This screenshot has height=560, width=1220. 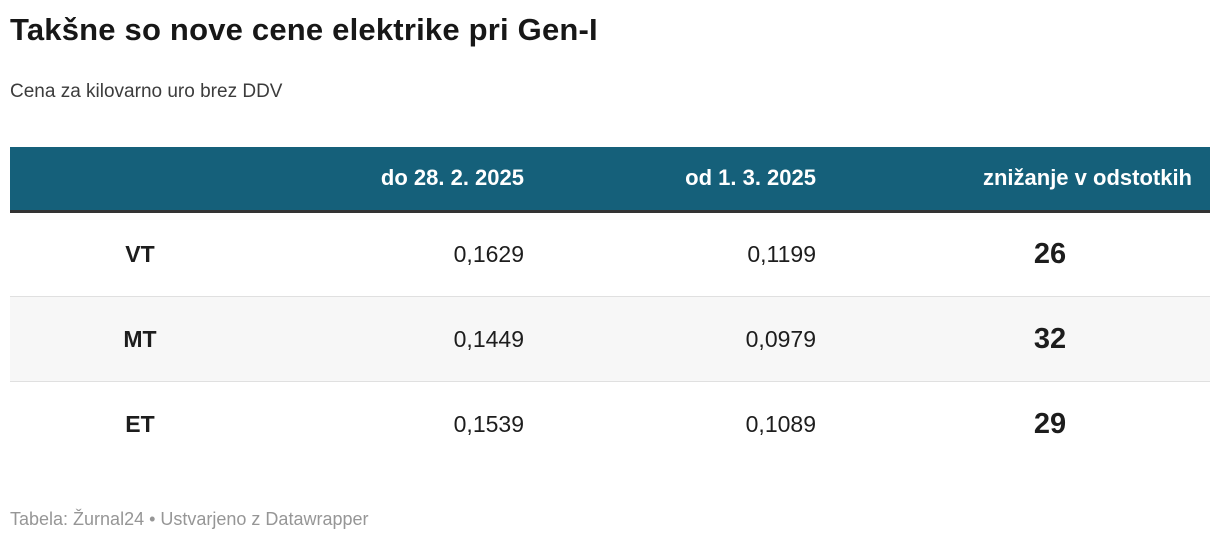 I want to click on row-label: MT, so click(x=140, y=338).